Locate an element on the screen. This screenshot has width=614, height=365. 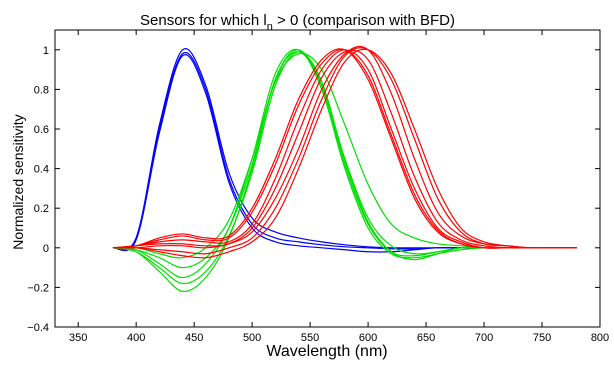
y-tick-label: 0.2 is located at coordinates (41, 209).